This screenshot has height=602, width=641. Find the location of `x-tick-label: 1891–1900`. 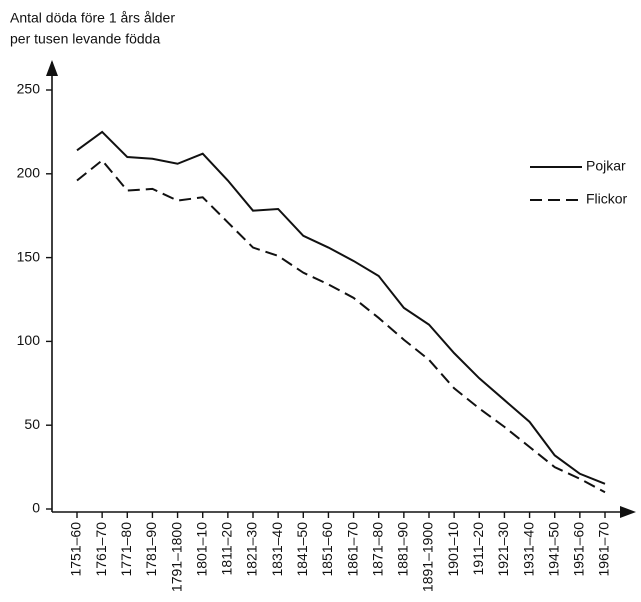

x-tick-label: 1891–1900 is located at coordinates (428, 557).